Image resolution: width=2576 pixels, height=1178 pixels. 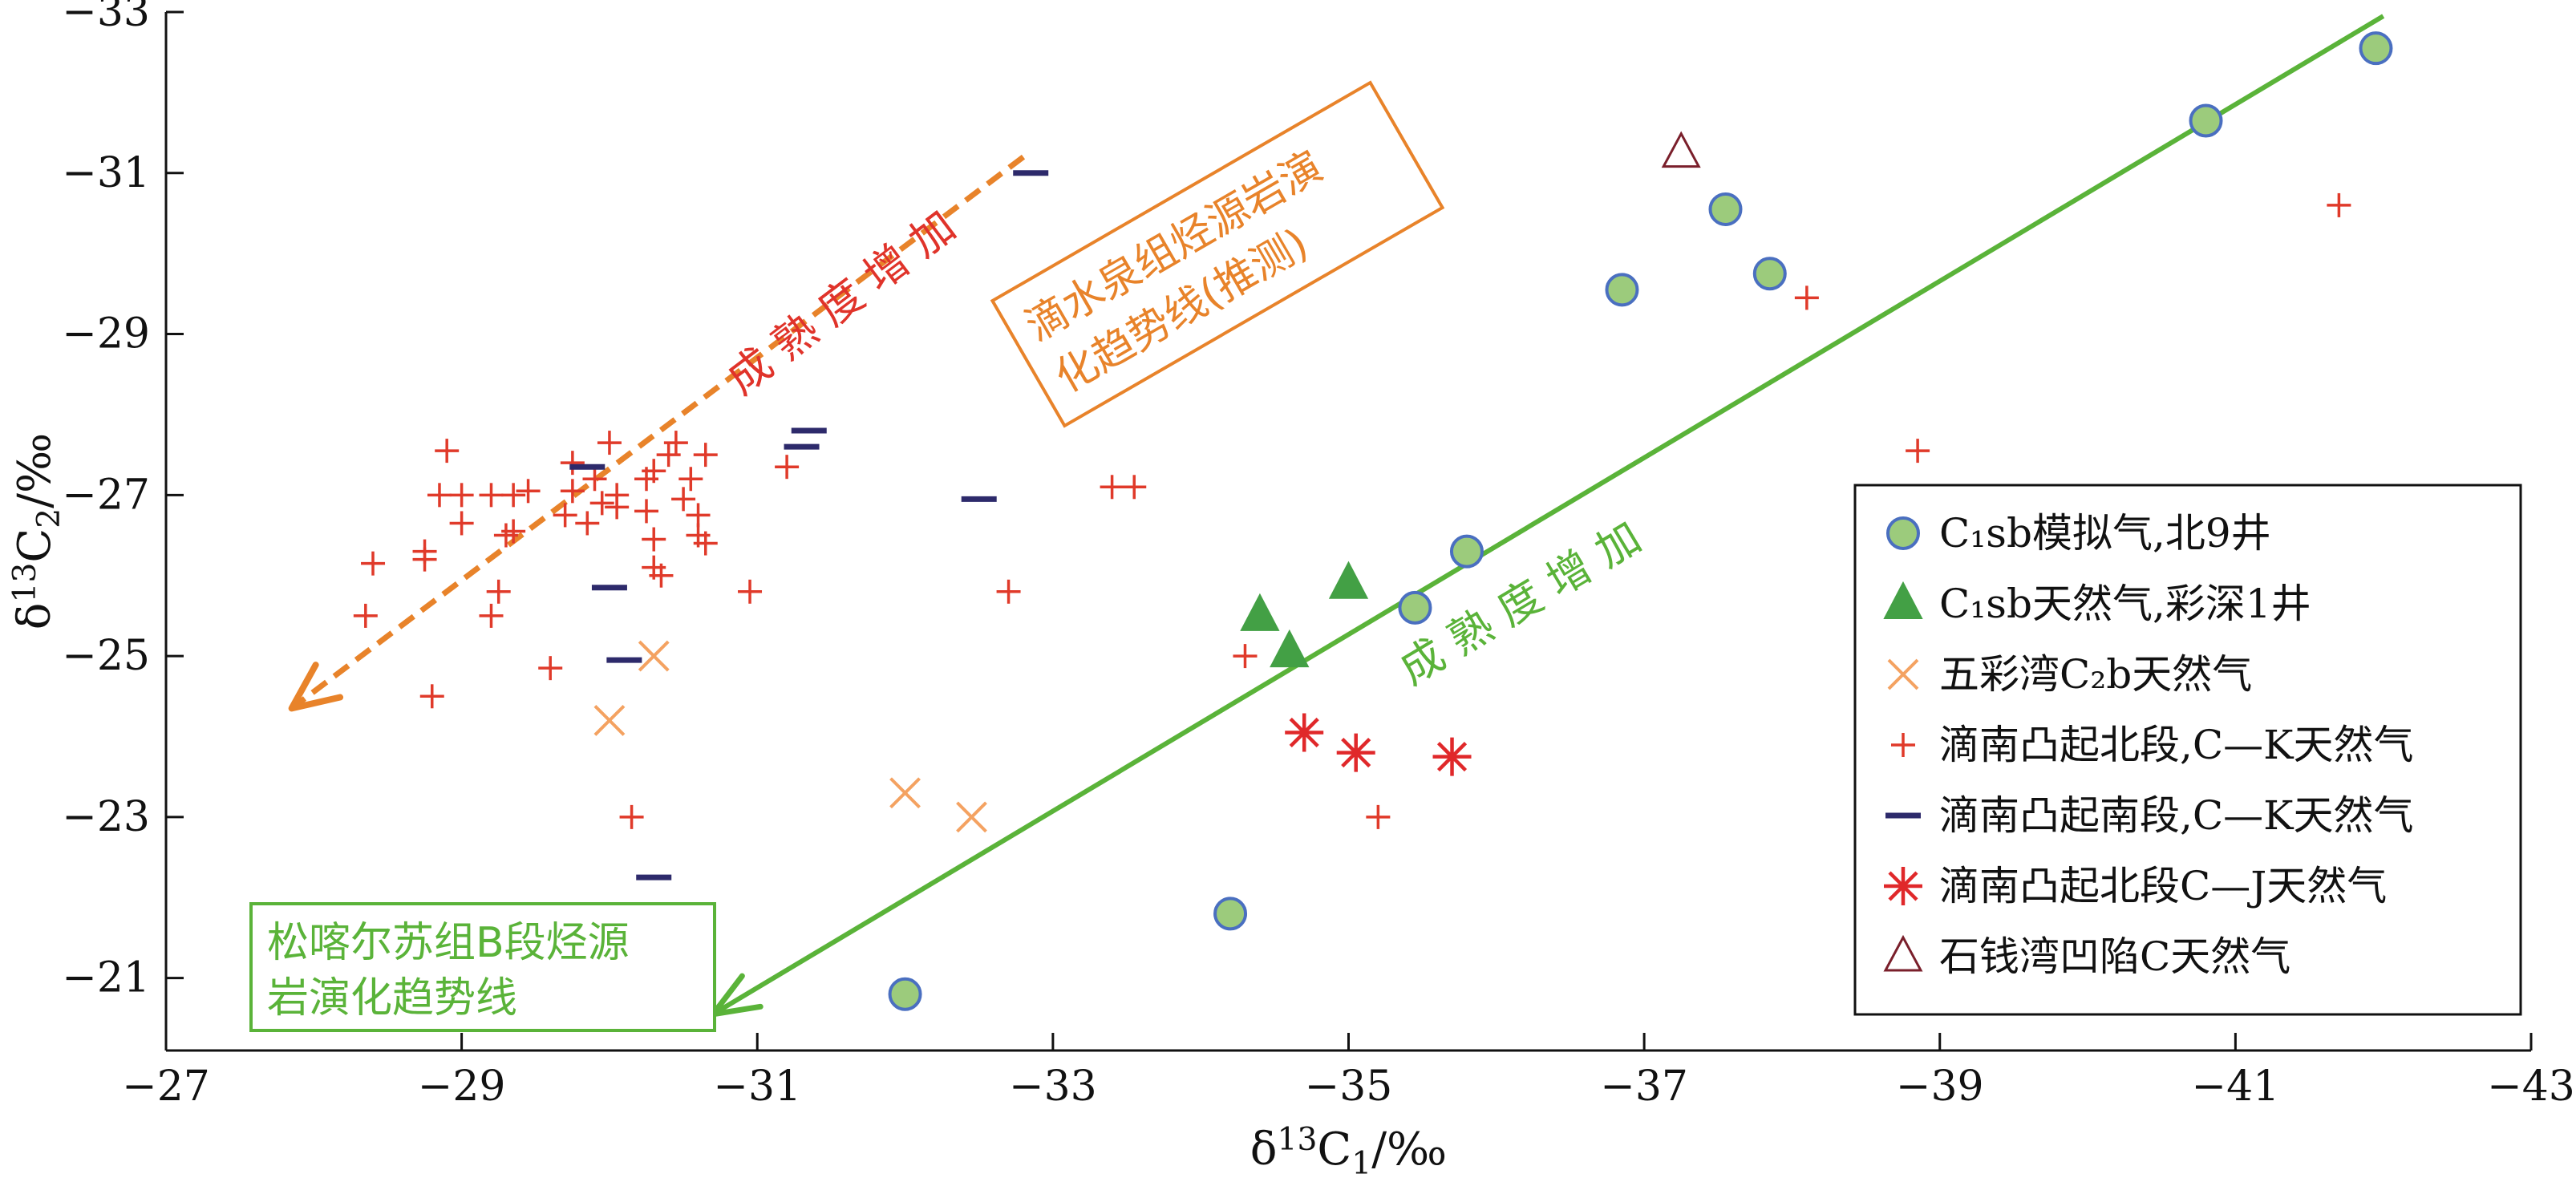 I want to click on legend-border, so click(x=2187, y=750).